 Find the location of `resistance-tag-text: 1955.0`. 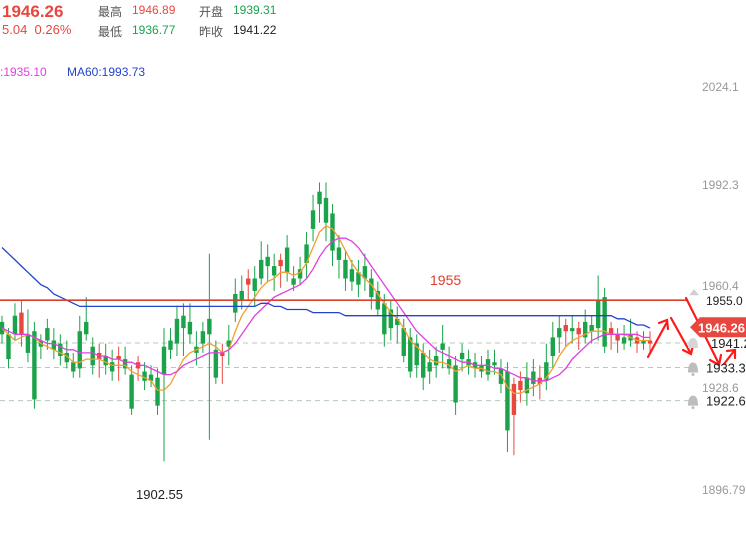

resistance-tag-text: 1955.0 is located at coordinates (724, 301).